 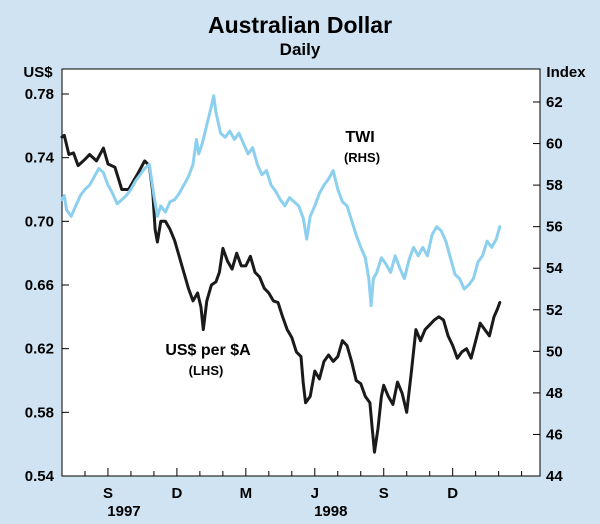 What do you see at coordinates (39, 349) in the screenshot?
I see `left-axis-tick-label: 0.62` at bounding box center [39, 349].